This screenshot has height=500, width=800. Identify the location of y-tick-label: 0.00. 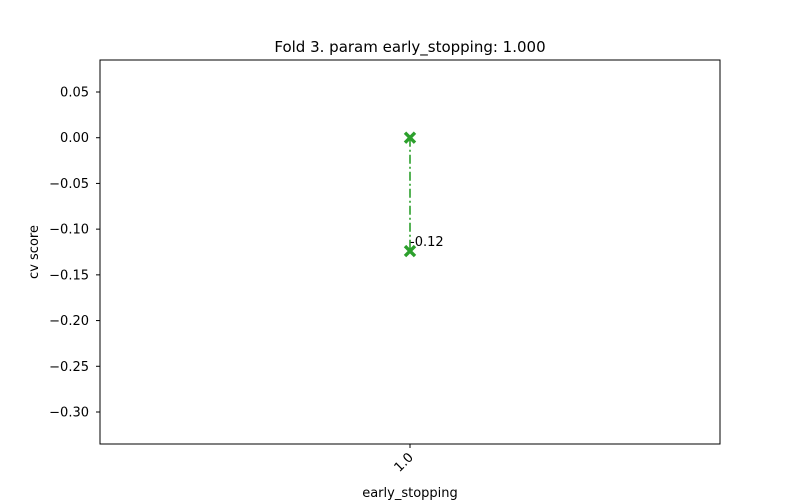
(74, 138).